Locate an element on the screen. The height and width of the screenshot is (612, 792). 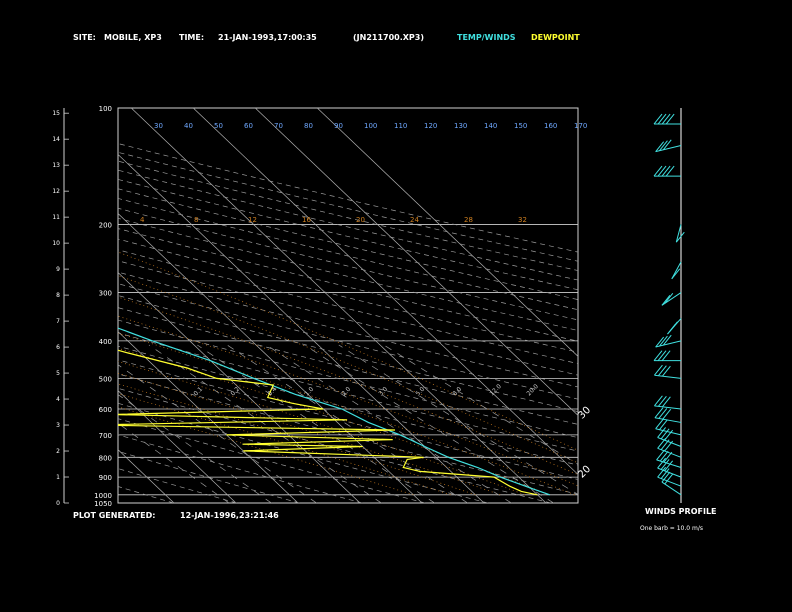
mixing-ratio-label: 5.0 is located at coordinates (420, 392).